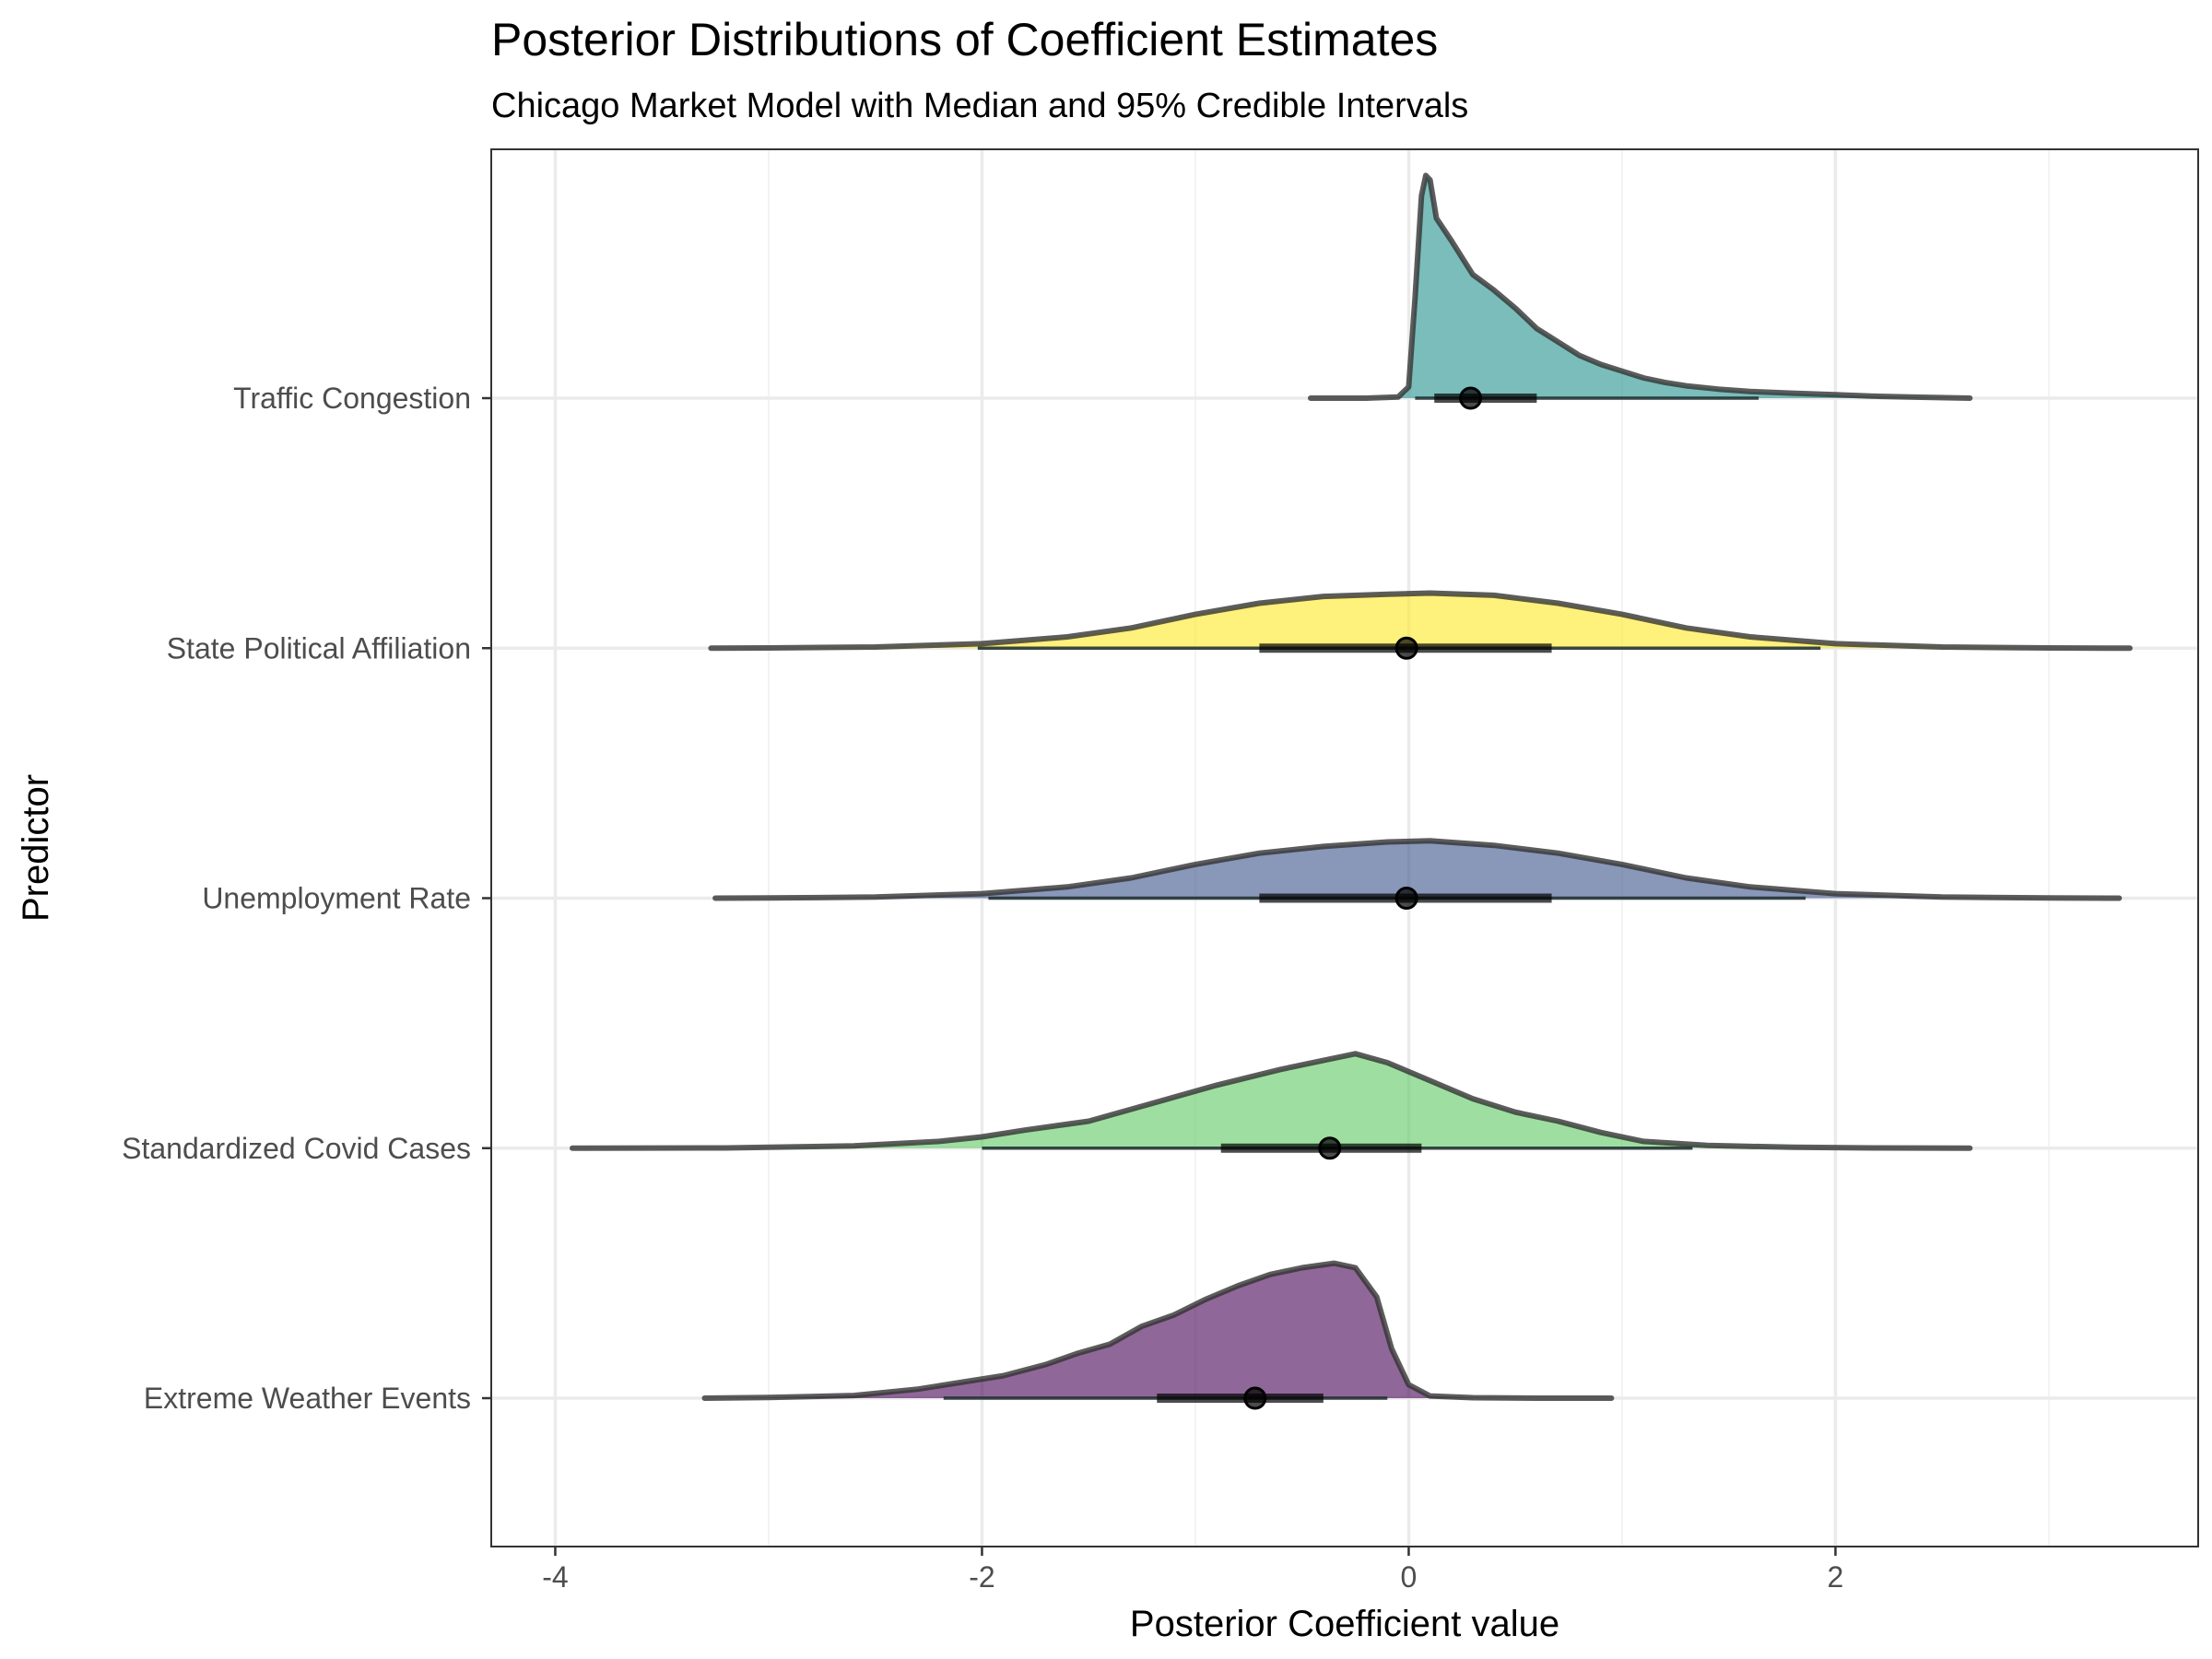 The height and width of the screenshot is (1659, 2212). Describe the element at coordinates (319, 648) in the screenshot. I see `y-tick-label: State Political Affiliation` at that location.